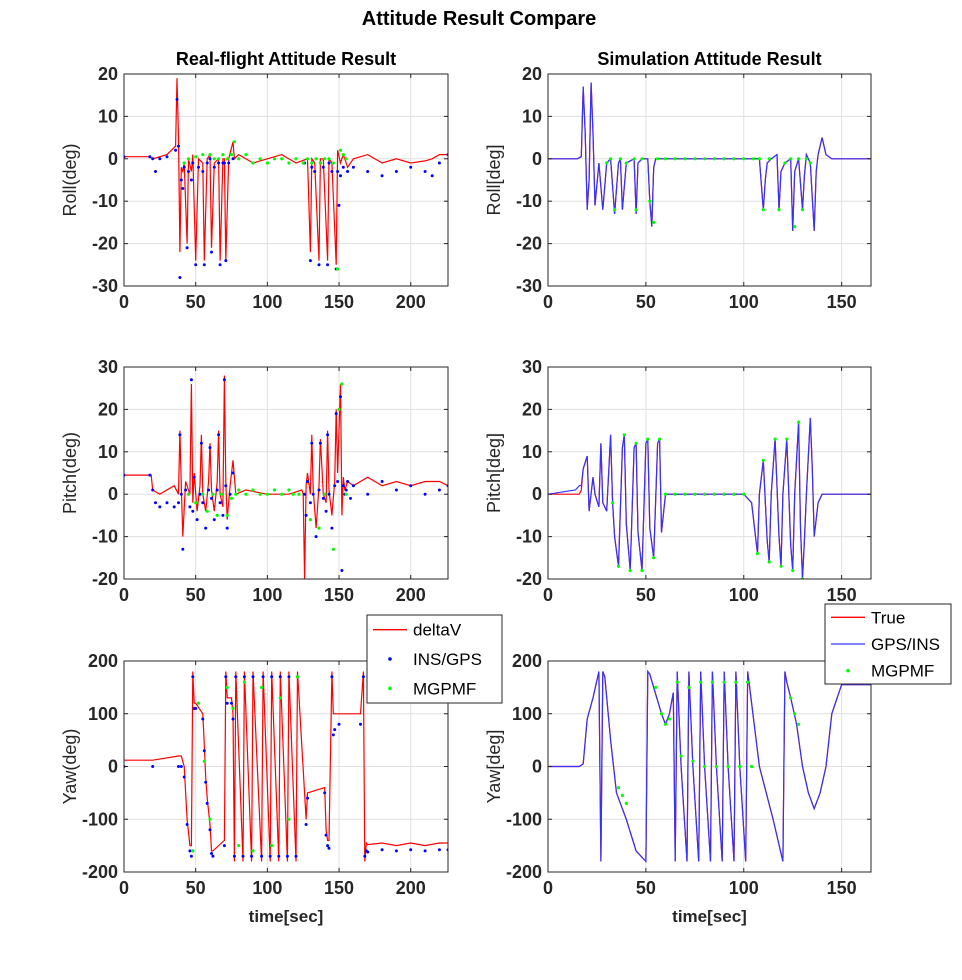 The height and width of the screenshot is (980, 962). I want to click on data-layer, so click(286, 178).